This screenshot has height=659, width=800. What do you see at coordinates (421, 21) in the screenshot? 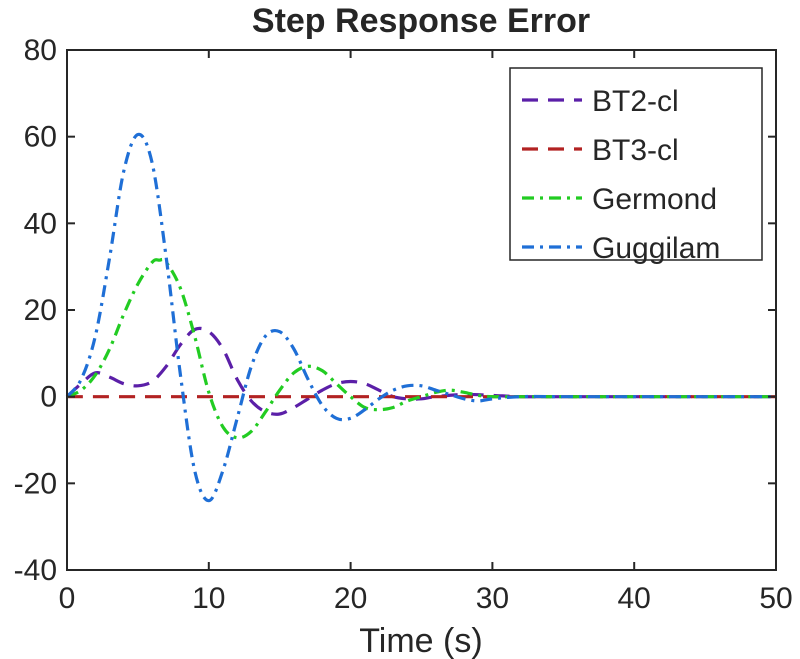
I see `chart-title: Step Response Error` at bounding box center [421, 21].